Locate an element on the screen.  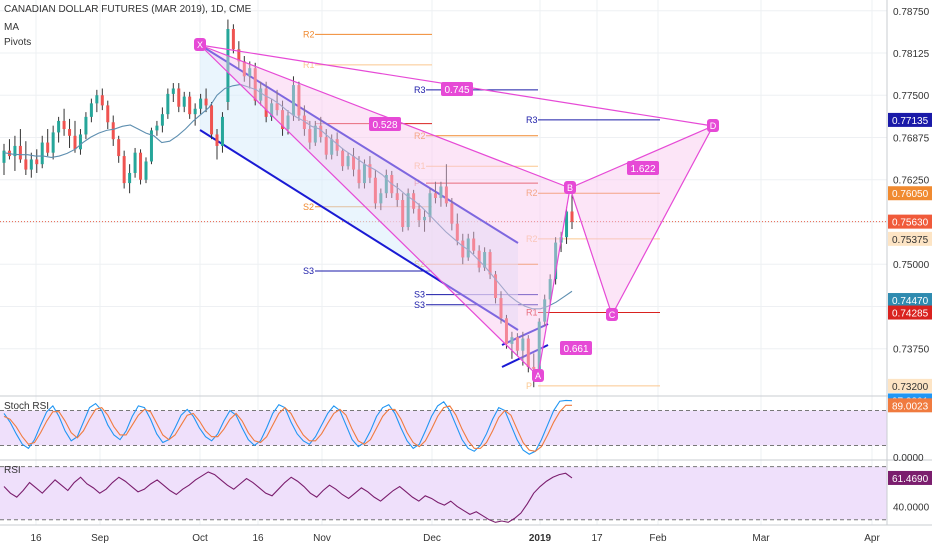
price-tag-label: 0.76050 is located at coordinates (910, 194).